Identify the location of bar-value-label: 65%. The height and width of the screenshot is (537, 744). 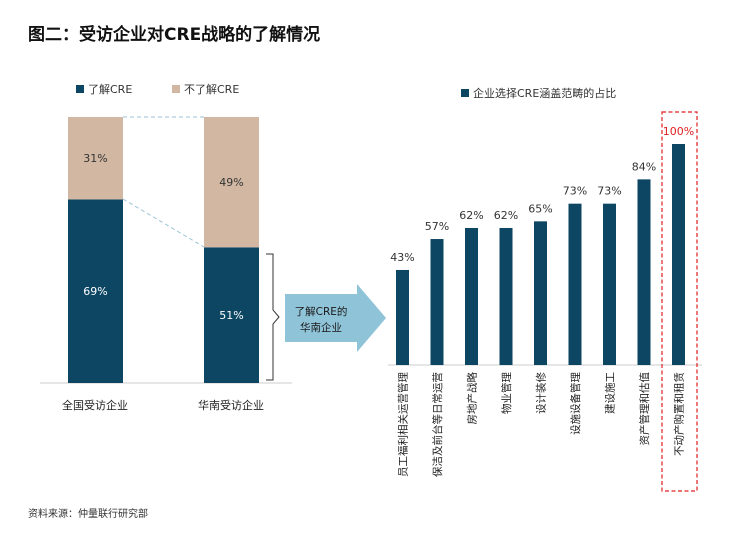
(540, 208).